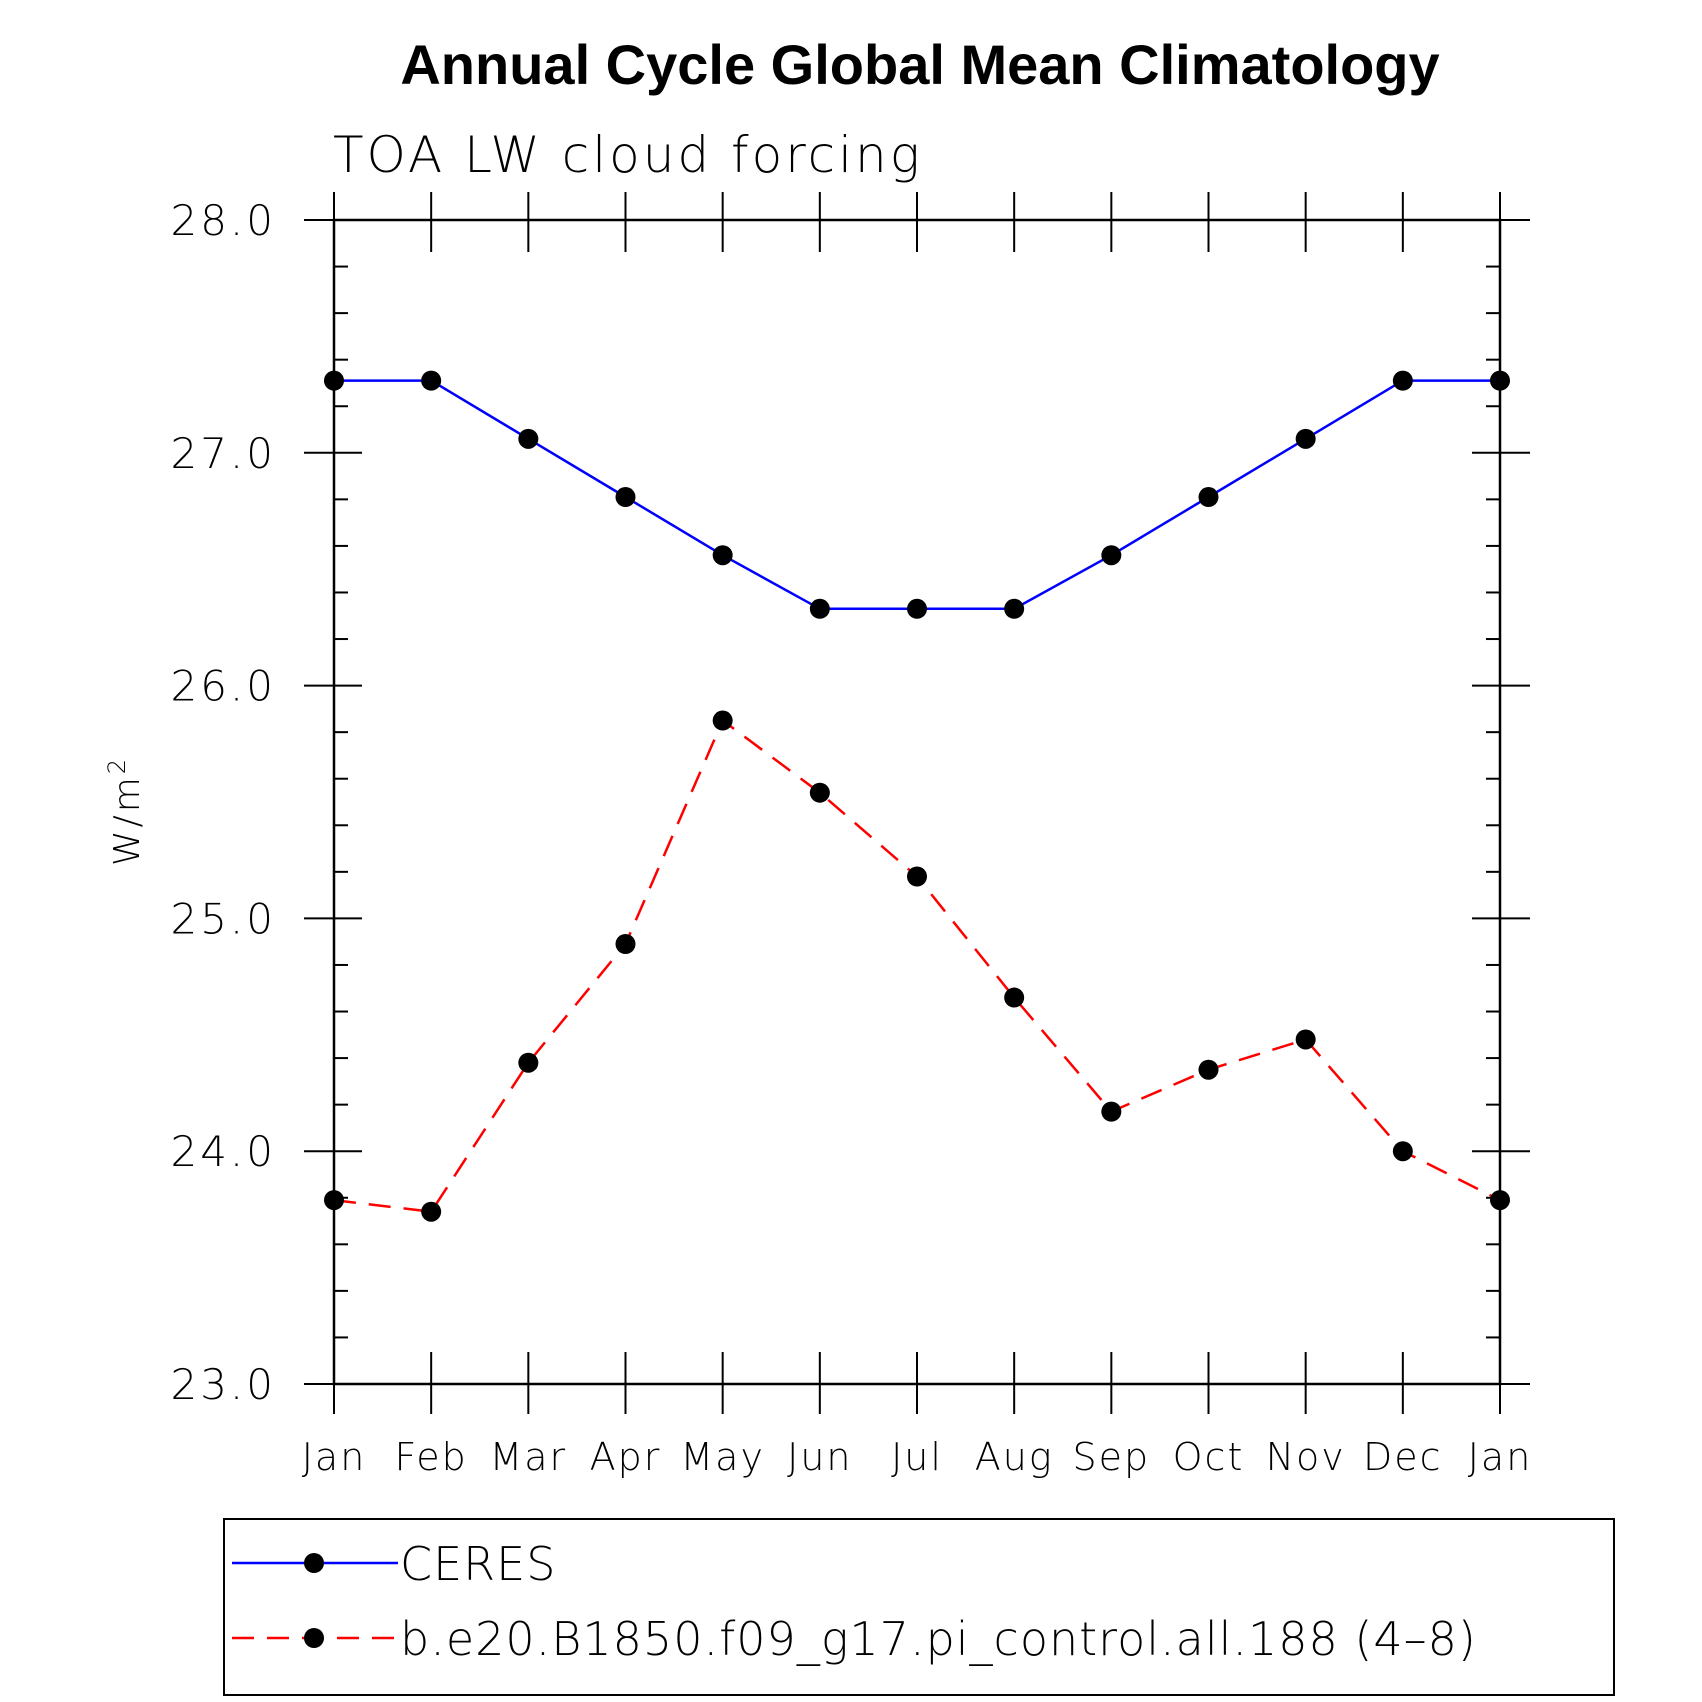 This screenshot has width=1702, height=1702. Describe the element at coordinates (626, 1457) in the screenshot. I see `x-tick-label: Apr` at that location.